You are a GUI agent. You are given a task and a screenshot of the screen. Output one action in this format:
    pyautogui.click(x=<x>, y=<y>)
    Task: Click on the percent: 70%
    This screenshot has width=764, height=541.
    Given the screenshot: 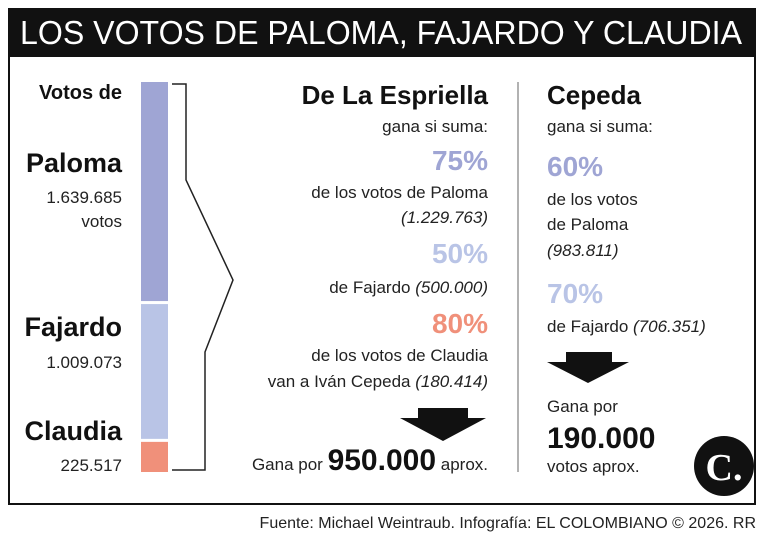 What is the action you would take?
    pyautogui.click(x=575, y=293)
    